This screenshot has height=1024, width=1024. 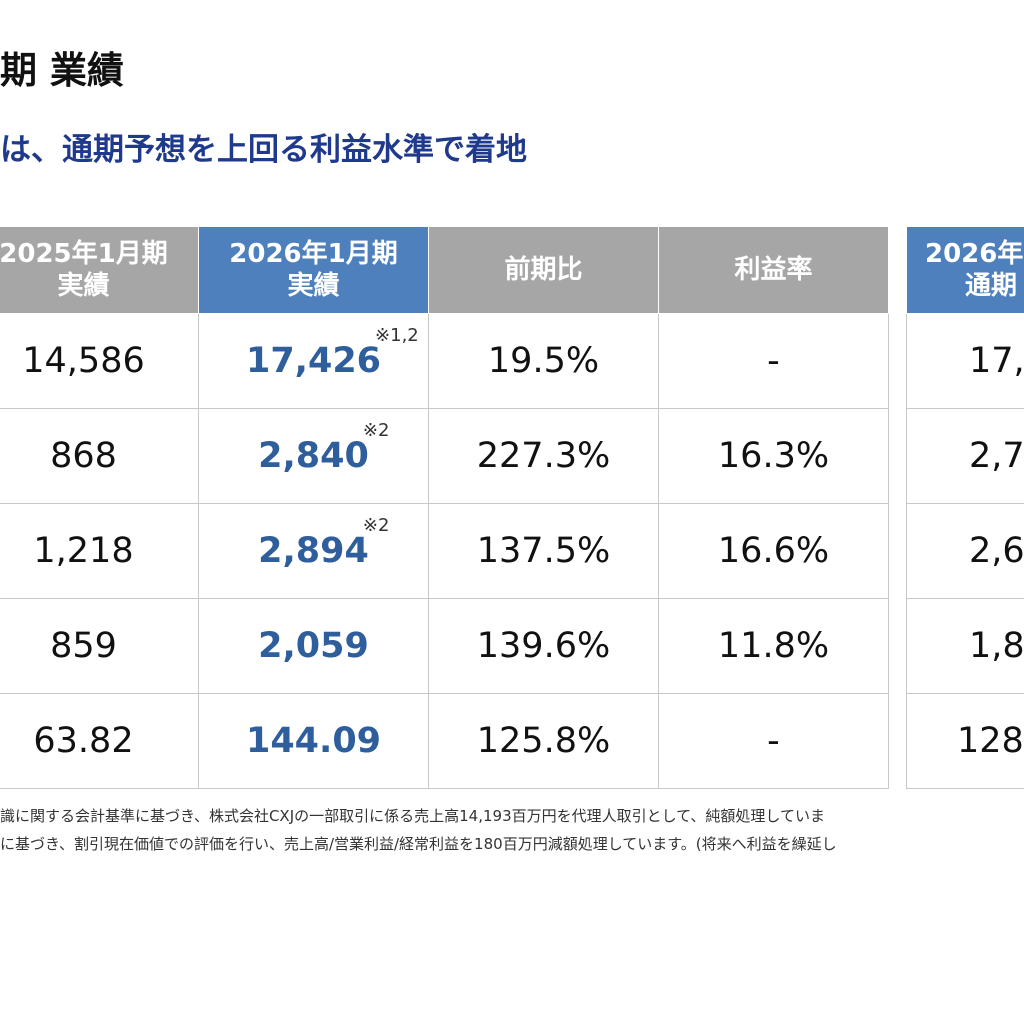 What do you see at coordinates (543, 270) in the screenshot?
I see `col-header-yoy: 前期比` at bounding box center [543, 270].